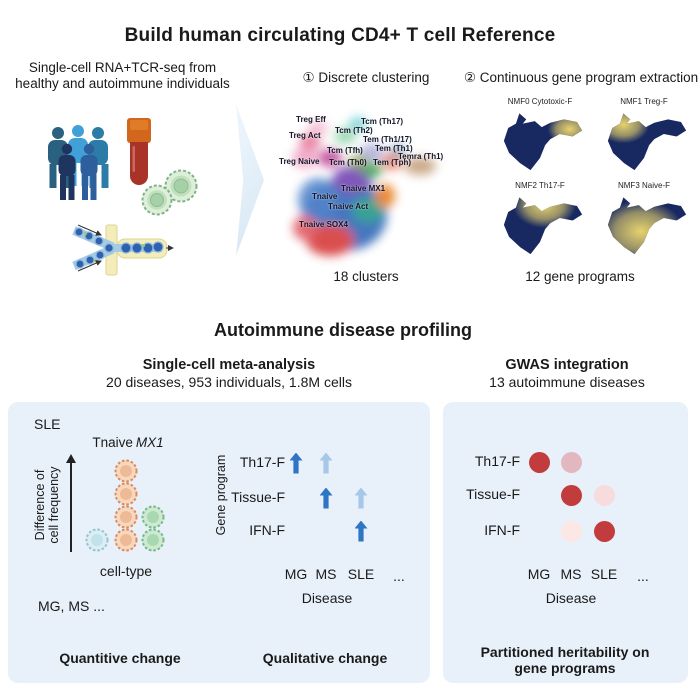 The image size is (700, 700). Describe the element at coordinates (325, 196) in the screenshot. I see `cluster-label: Tnaive` at that location.